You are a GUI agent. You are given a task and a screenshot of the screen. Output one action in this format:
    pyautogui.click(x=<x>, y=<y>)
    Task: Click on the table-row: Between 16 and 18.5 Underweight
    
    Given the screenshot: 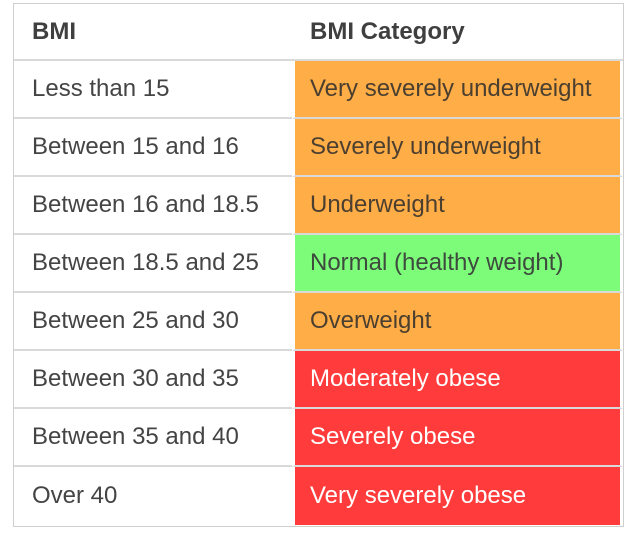 What is the action you would take?
    pyautogui.click(x=318, y=206)
    